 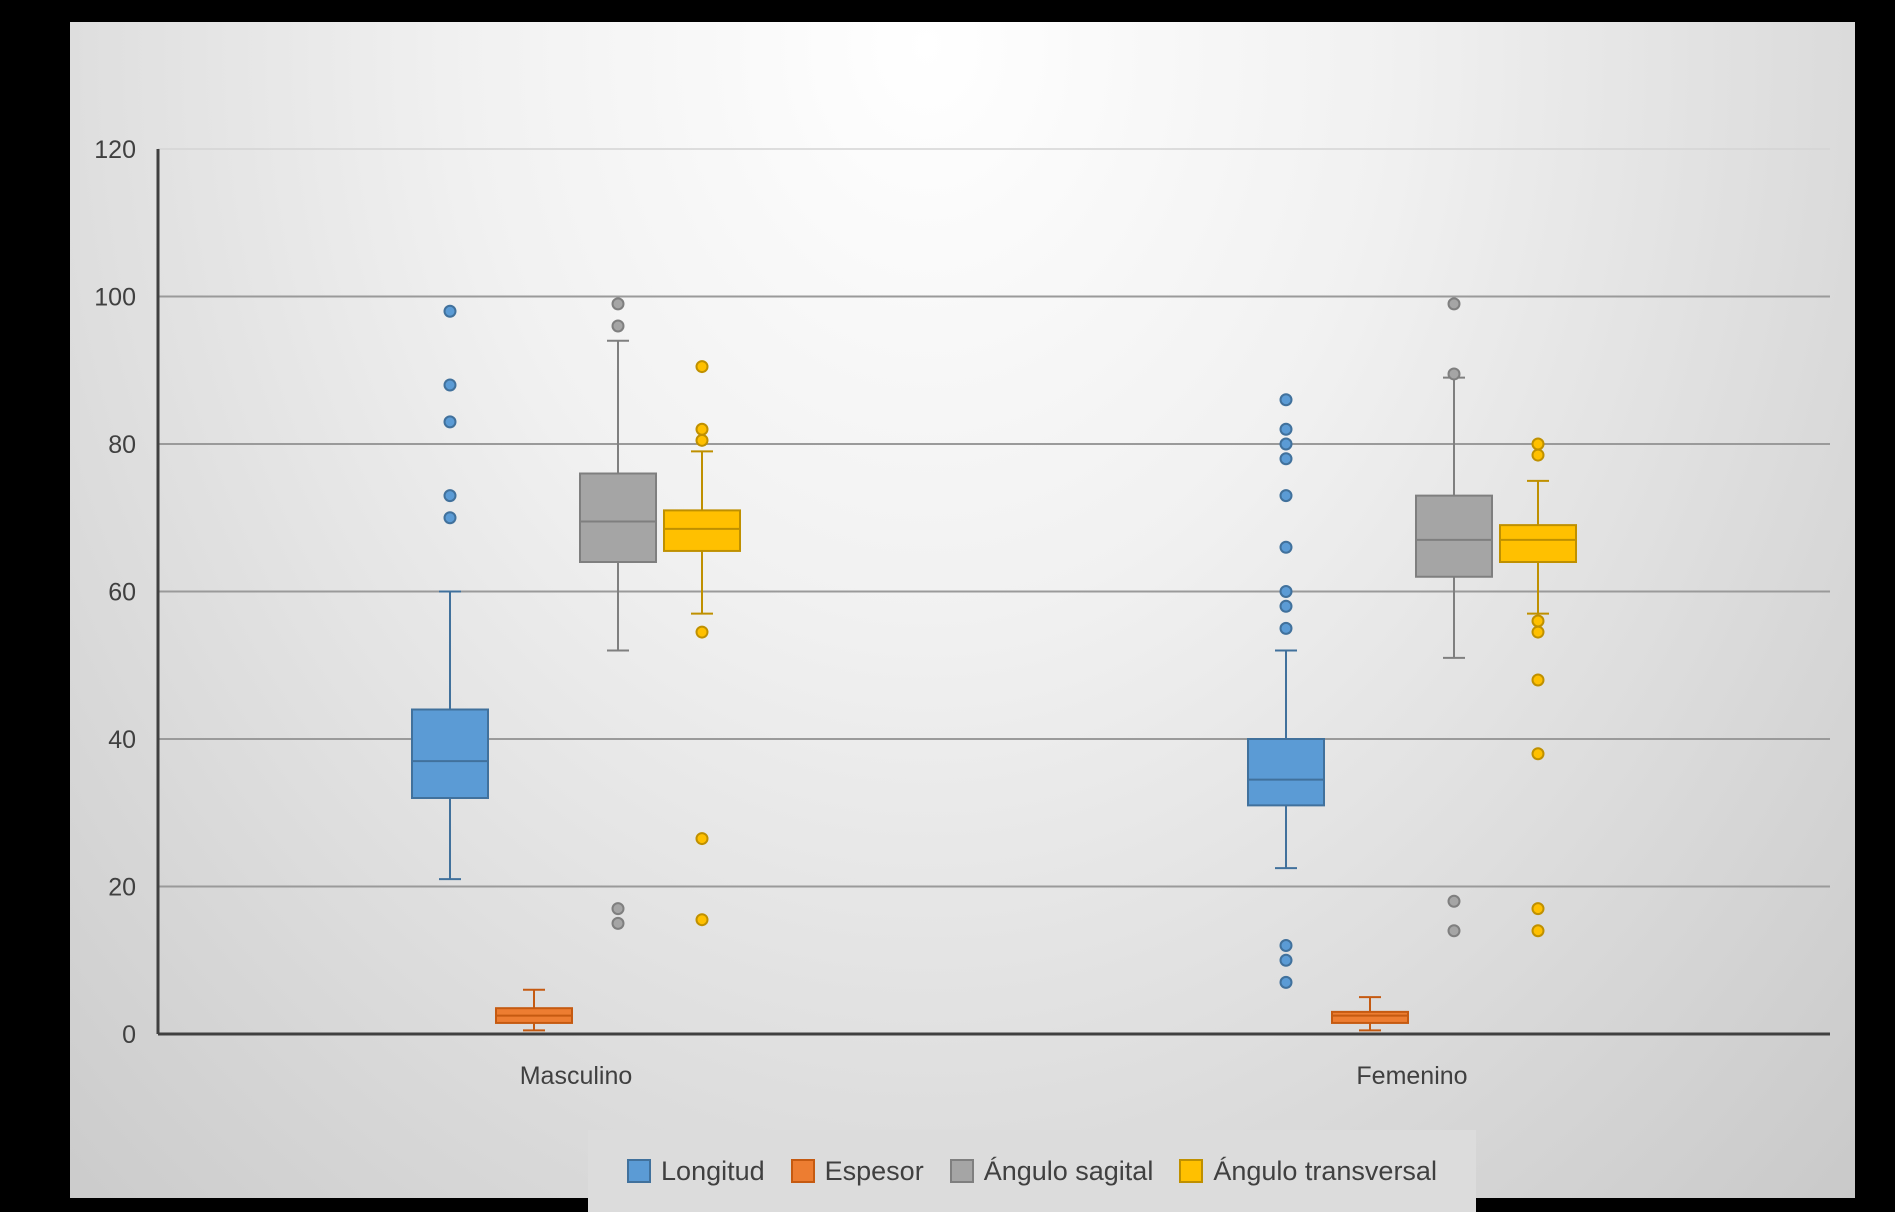 I want to click on box-plot--ngulo-transversal-femenino, so click(x=1538, y=687).